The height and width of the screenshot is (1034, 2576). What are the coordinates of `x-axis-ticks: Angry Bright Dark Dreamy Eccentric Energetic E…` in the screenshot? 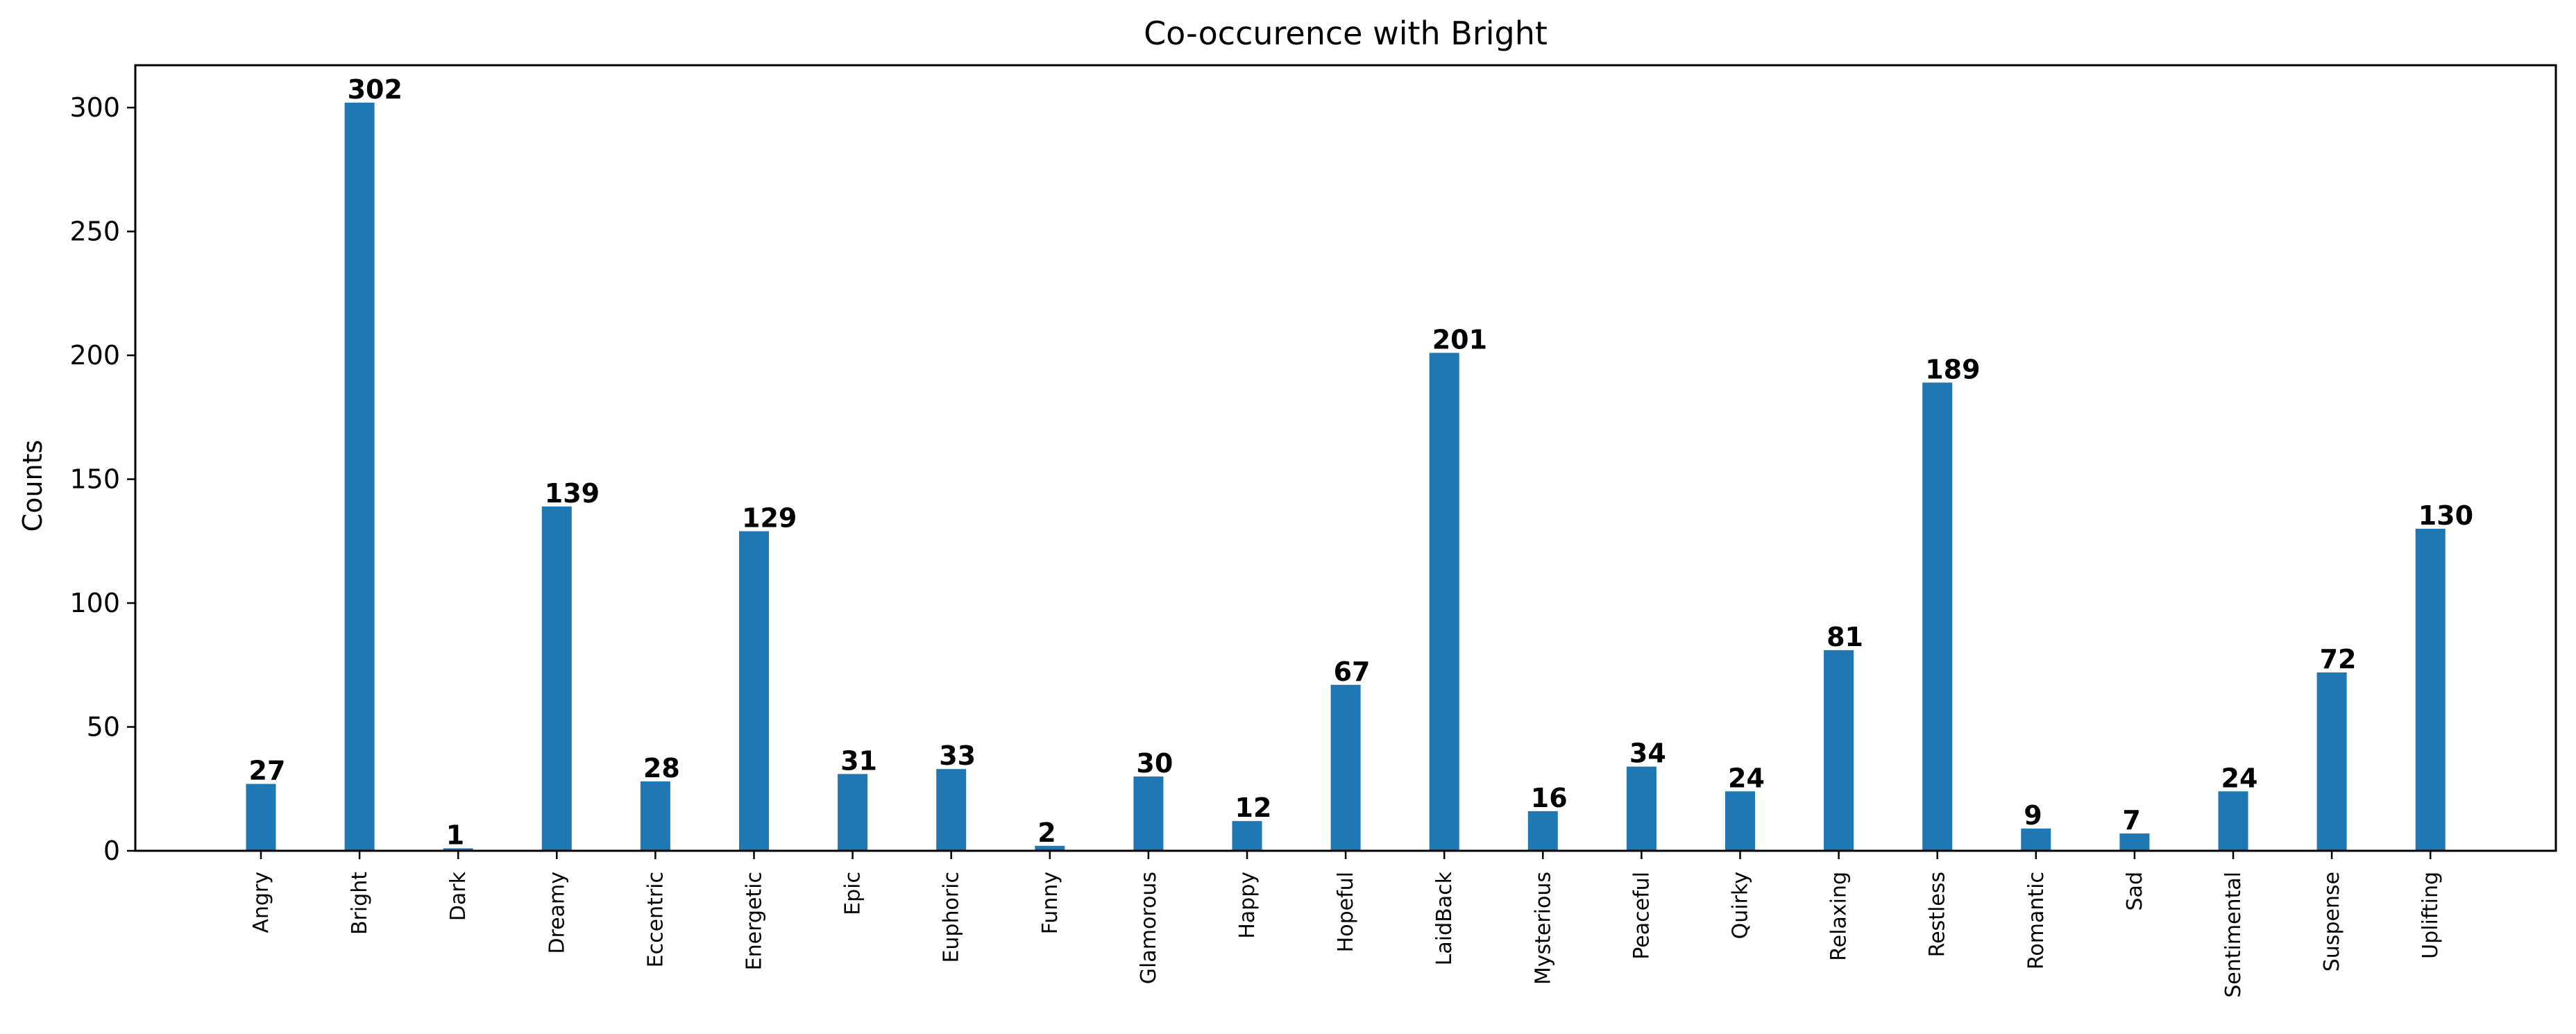 It's located at (1346, 924).